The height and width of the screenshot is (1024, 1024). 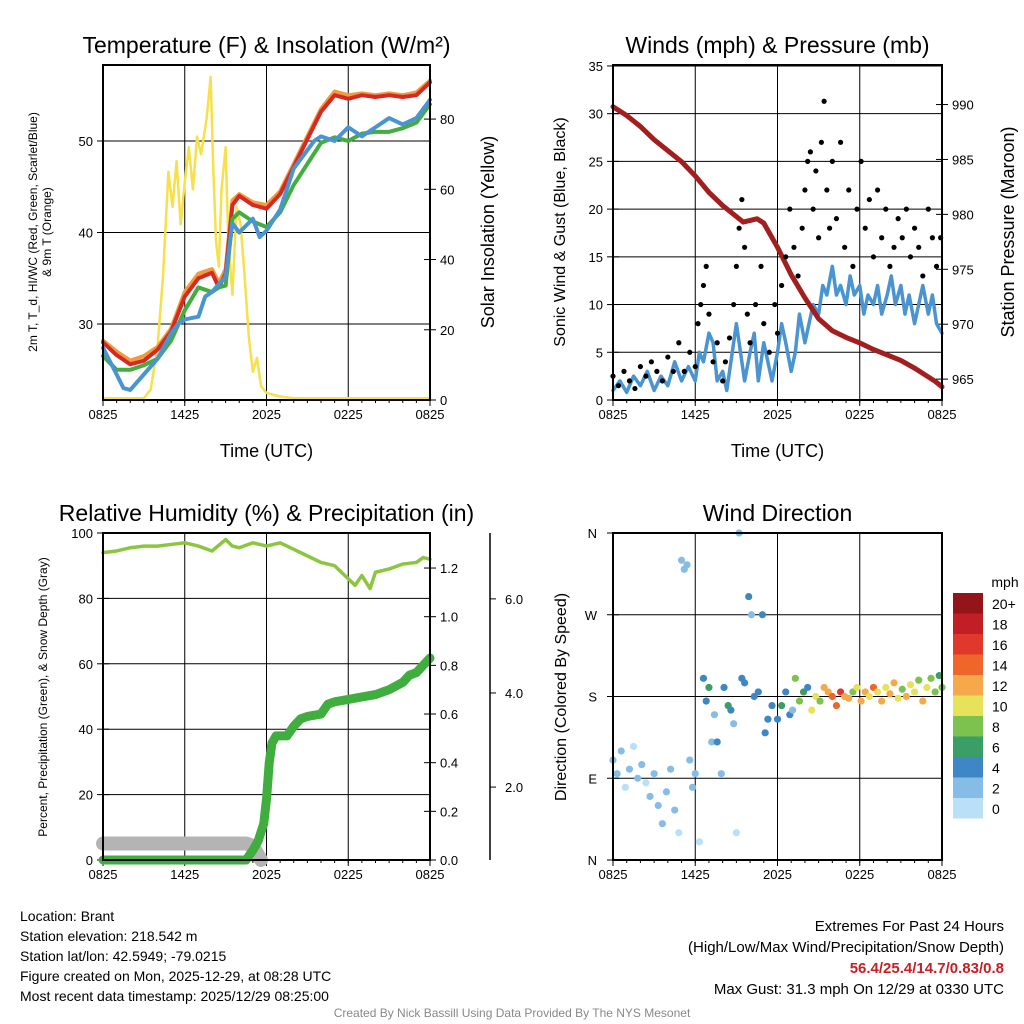 What do you see at coordinates (777, 45) in the screenshot?
I see `chart-title: Winds (mph) & Pressure (mb)` at bounding box center [777, 45].